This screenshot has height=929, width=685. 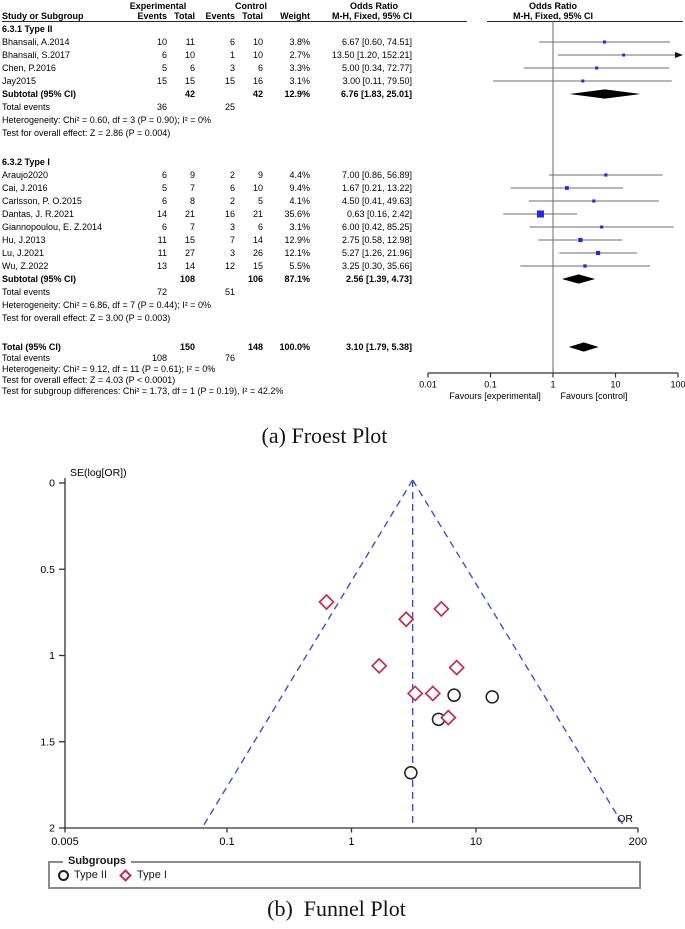 What do you see at coordinates (411, 773) in the screenshot?
I see `funnel-point-type2` at bounding box center [411, 773].